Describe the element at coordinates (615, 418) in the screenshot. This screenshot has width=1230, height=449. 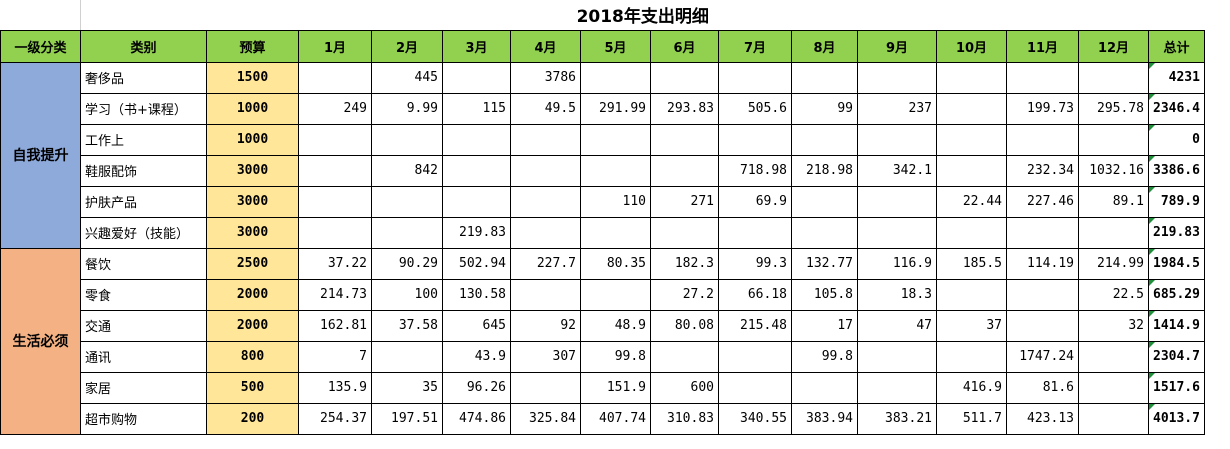
I see `month-cell: 407.74` at that location.